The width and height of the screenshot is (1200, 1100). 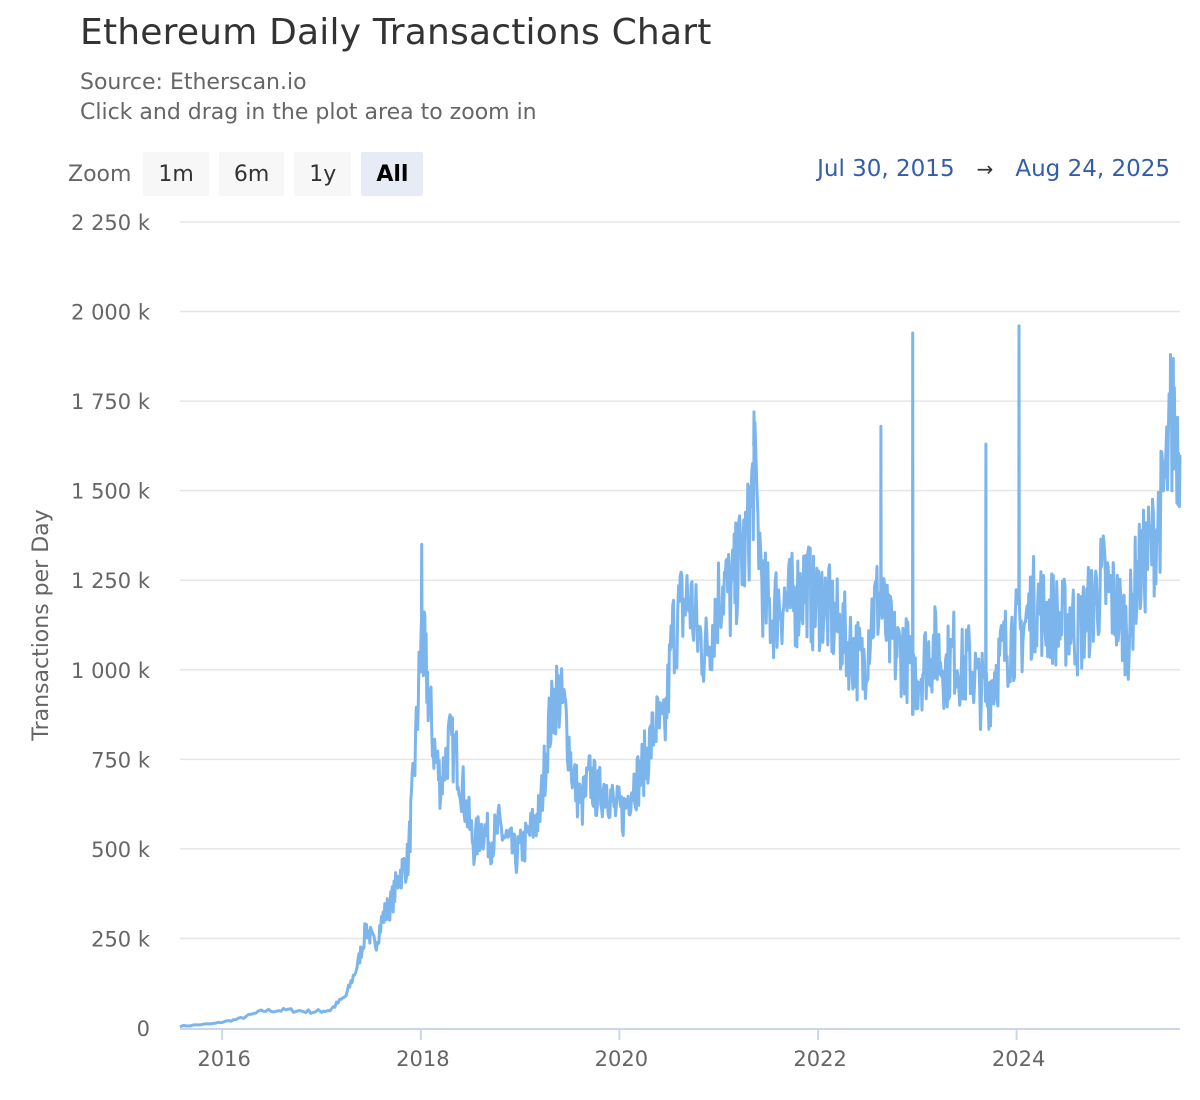 What do you see at coordinates (251, 174) in the screenshot?
I see `zoom-6m-button: 6m` at bounding box center [251, 174].